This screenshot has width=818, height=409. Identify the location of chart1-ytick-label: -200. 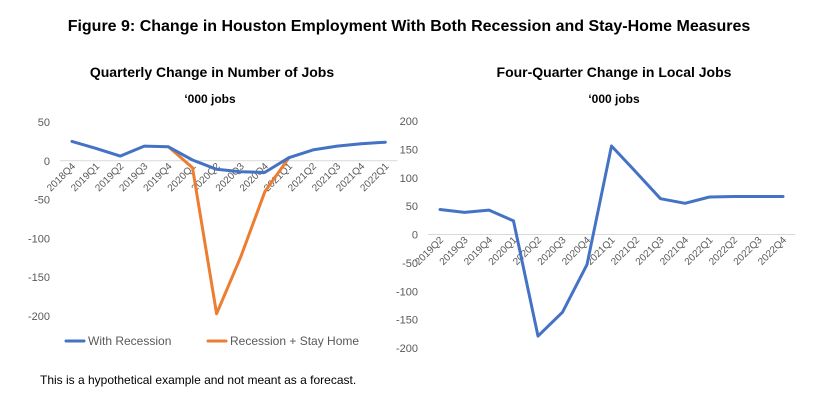
(39, 317).